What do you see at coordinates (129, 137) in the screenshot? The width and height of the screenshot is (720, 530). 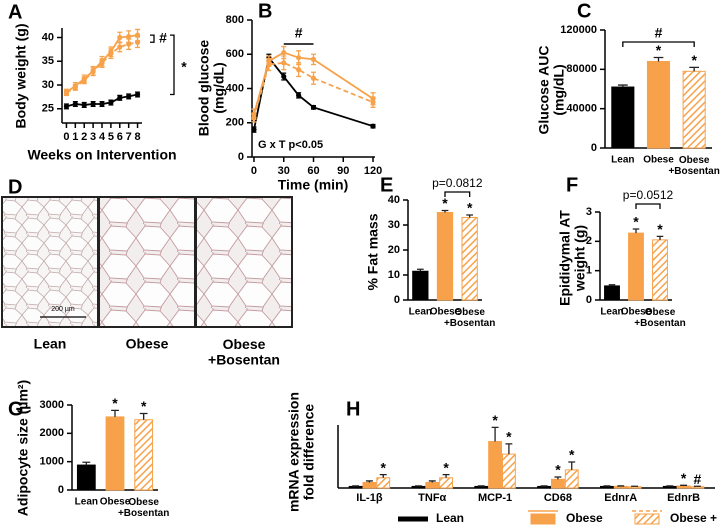 I see `x-tick-label: 7` at bounding box center [129, 137].